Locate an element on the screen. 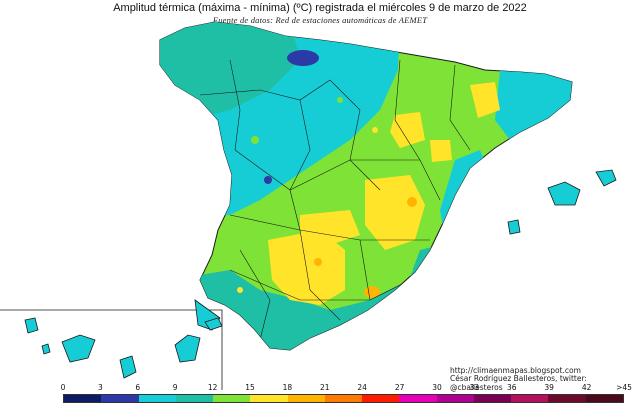  legend-tick-label: 15 is located at coordinates (250, 387).